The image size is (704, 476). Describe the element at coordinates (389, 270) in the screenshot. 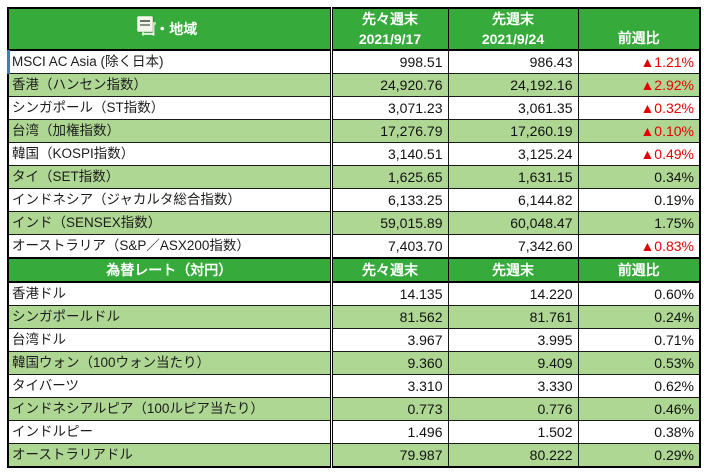

I see `fx-col-prev2-header: 先々週末` at that location.